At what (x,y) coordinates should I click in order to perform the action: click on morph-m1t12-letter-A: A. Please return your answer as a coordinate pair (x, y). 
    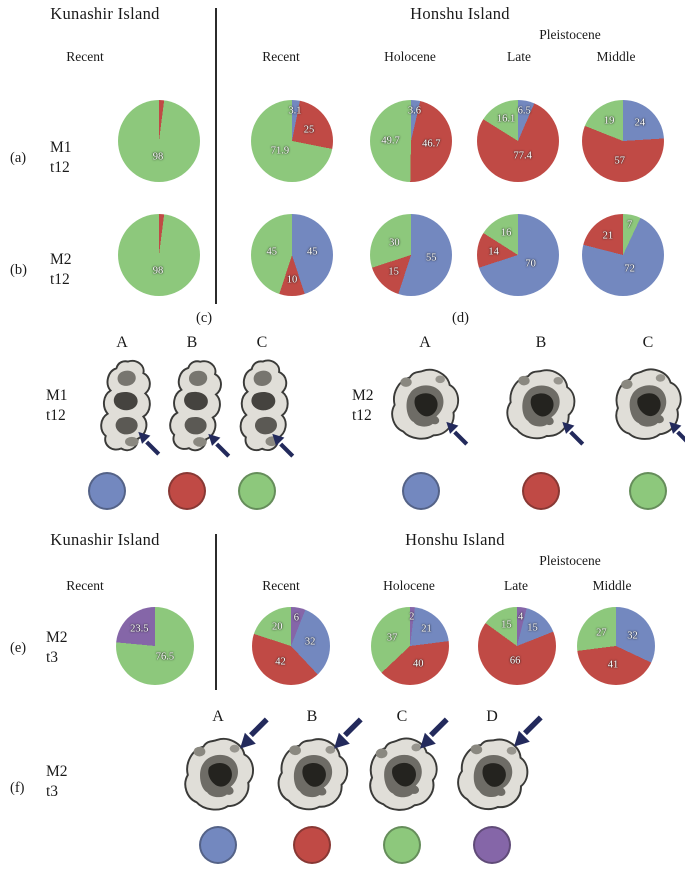
    Looking at the image, I should click on (122, 342).